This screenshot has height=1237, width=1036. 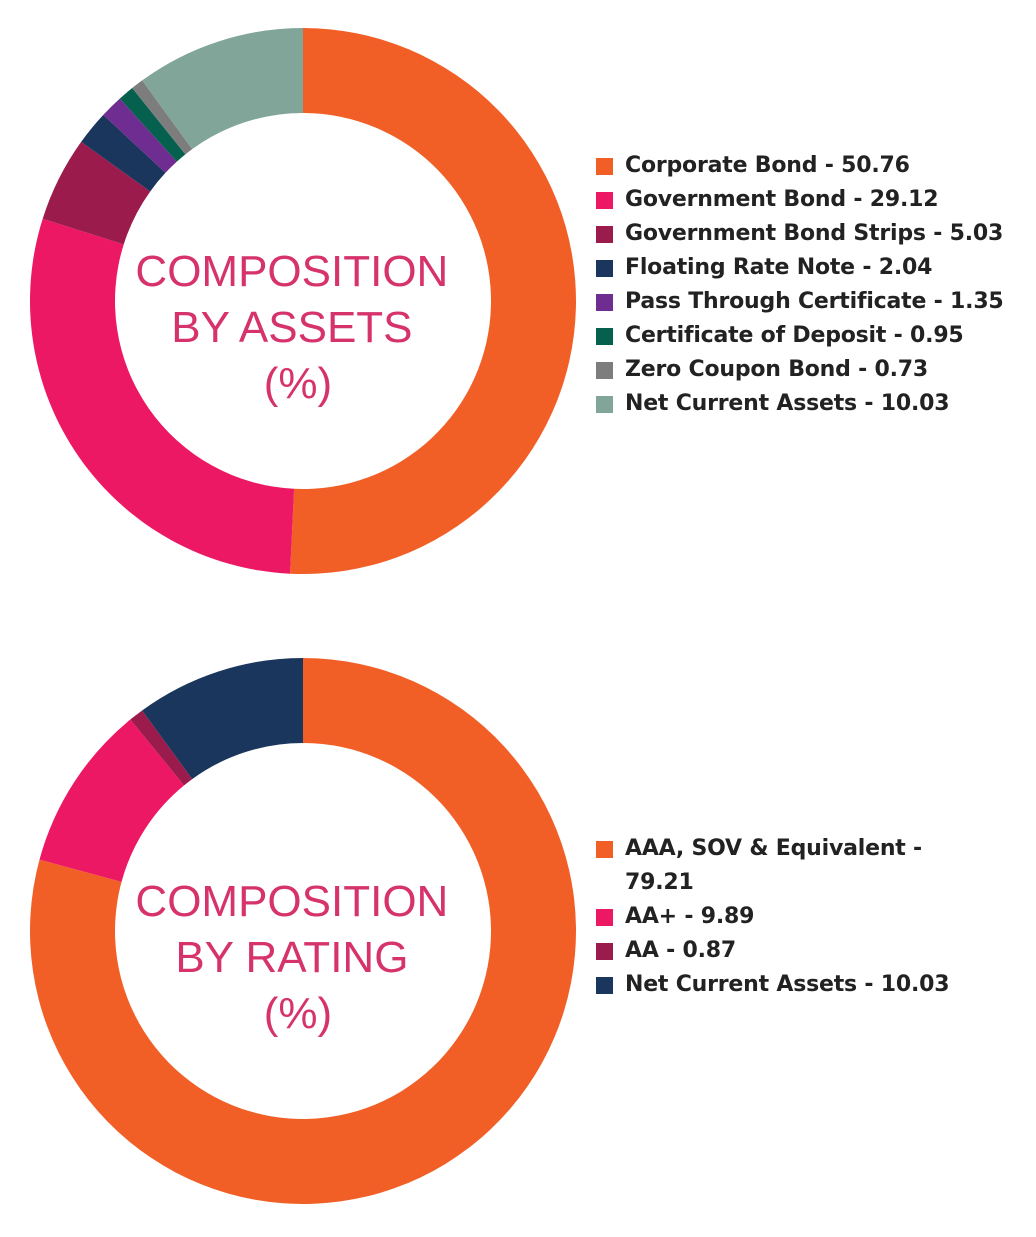 I want to click on rating-center-line-3: (%), so click(x=298, y=1013).